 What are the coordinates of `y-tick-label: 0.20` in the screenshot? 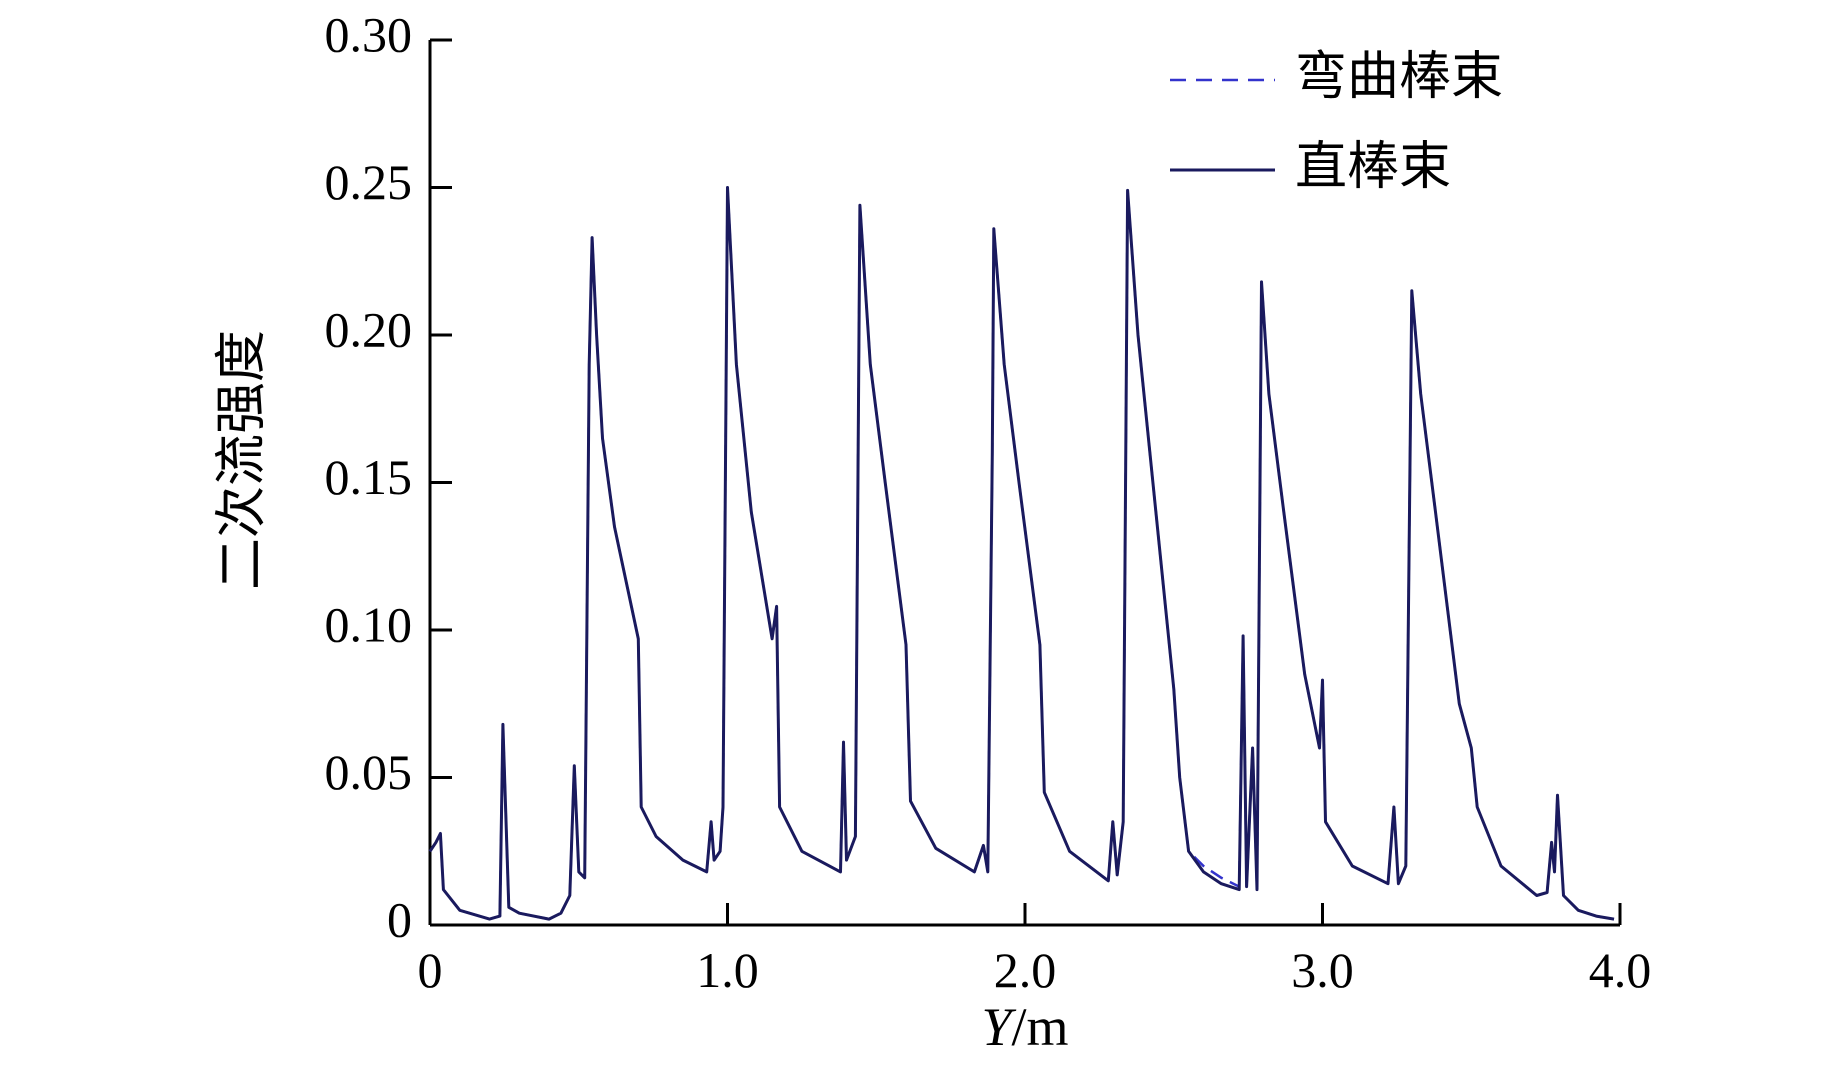 It's located at (369, 329).